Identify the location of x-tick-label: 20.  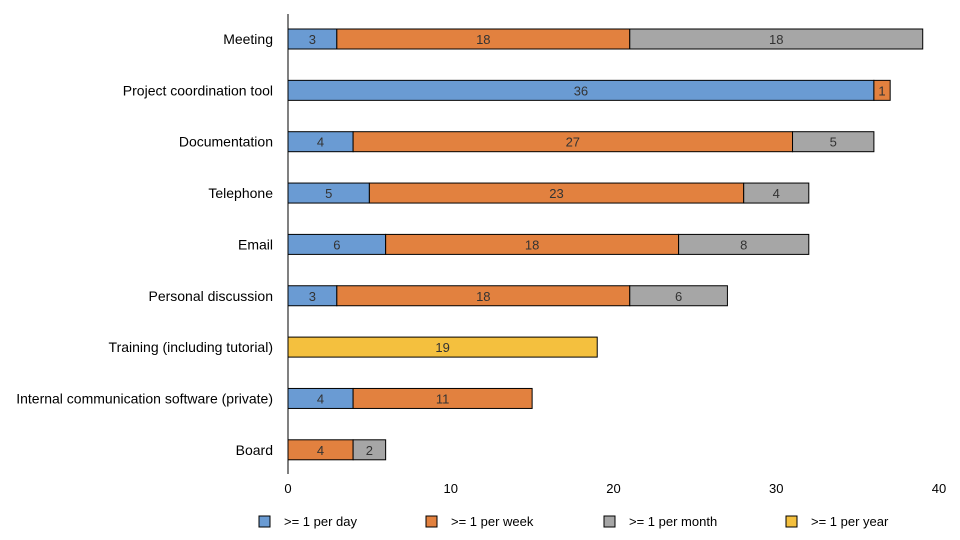
(613, 488).